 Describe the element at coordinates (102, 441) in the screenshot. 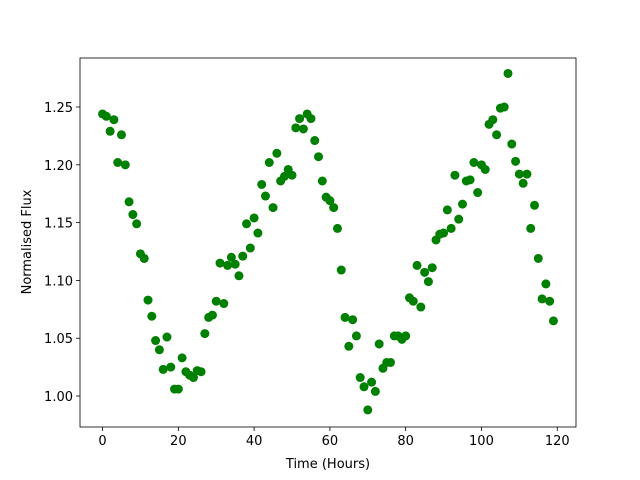

I see `x-tick-label: 0` at that location.